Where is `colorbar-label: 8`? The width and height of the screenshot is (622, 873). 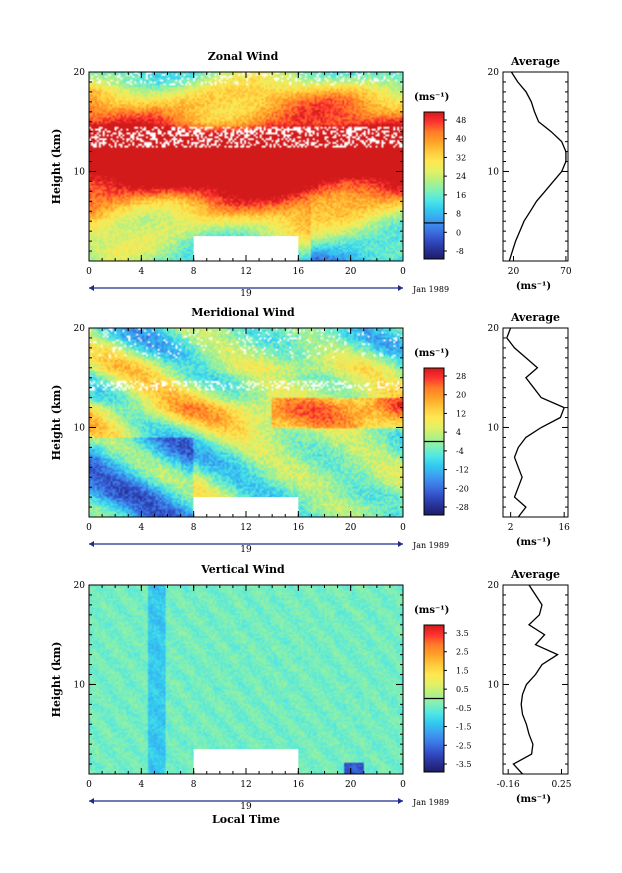
colorbar-label: 8 is located at coordinates (458, 214).